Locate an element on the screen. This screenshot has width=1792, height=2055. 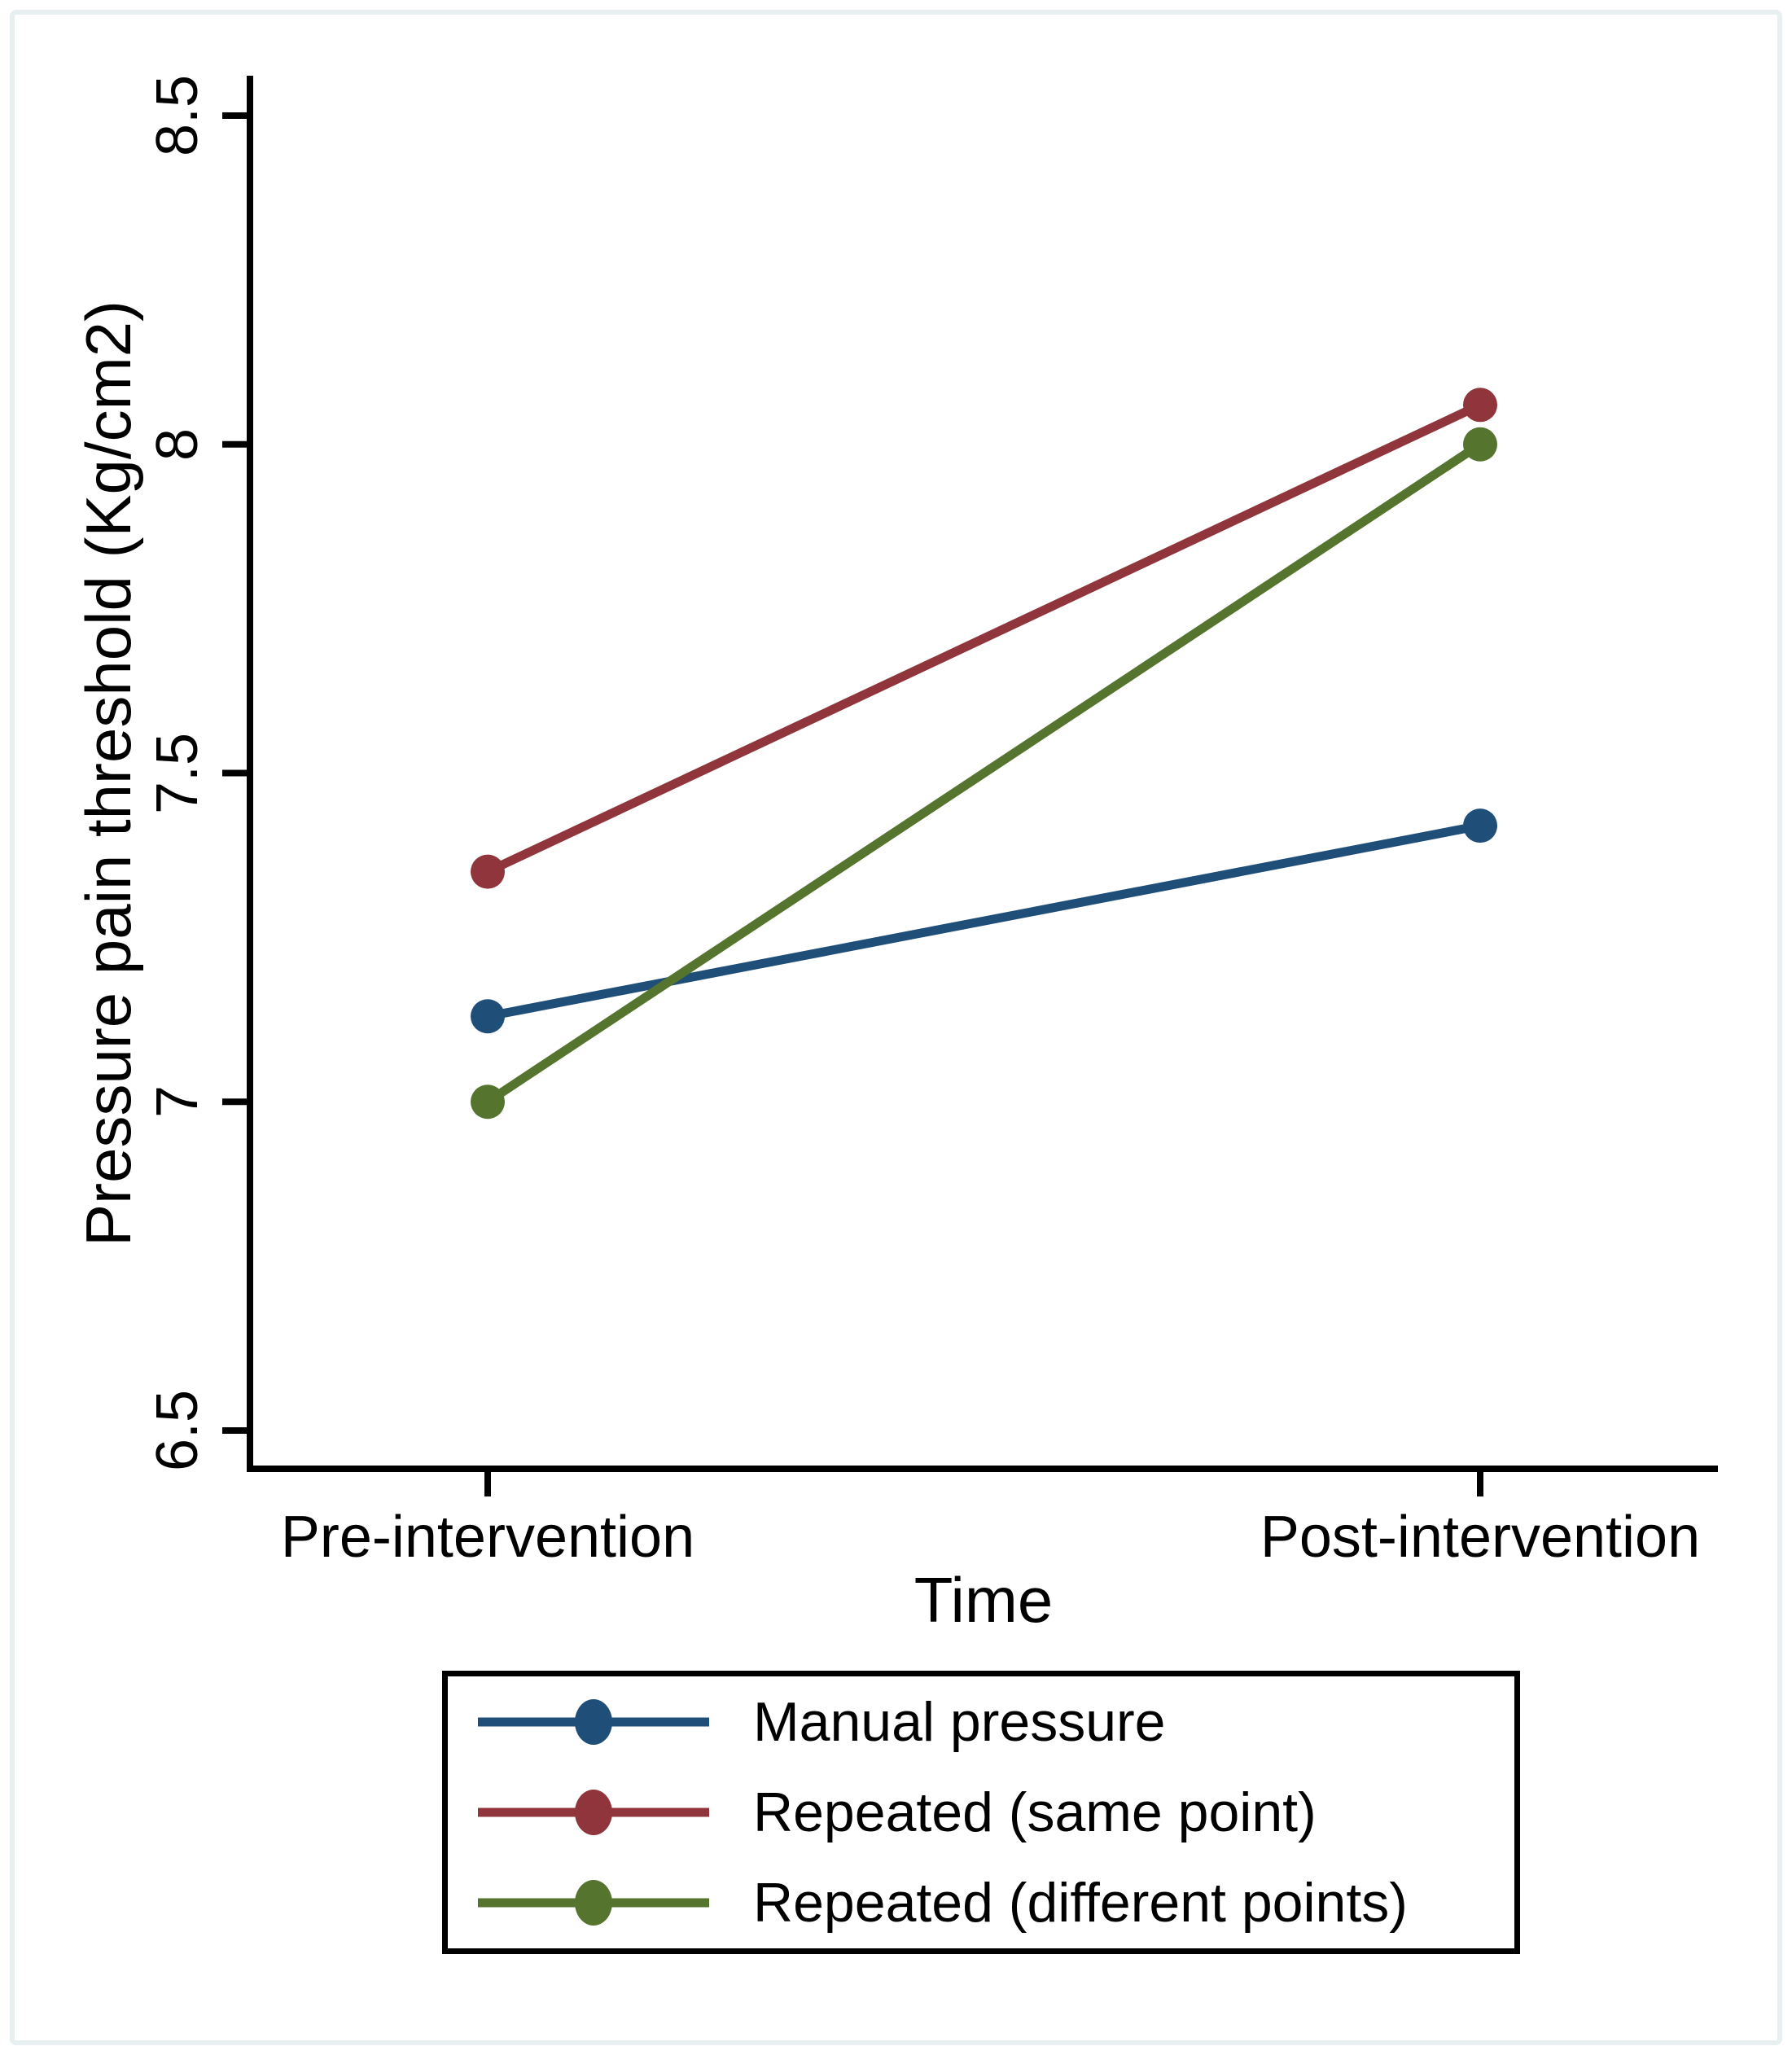
legend-label: Repeated (different points) is located at coordinates (1080, 1903).